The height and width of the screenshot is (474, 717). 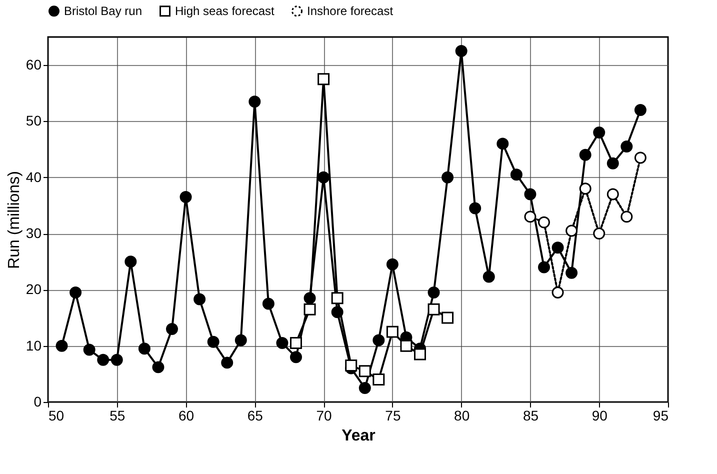 What do you see at coordinates (34, 233) in the screenshot?
I see `y-tick-label: 30` at bounding box center [34, 233].